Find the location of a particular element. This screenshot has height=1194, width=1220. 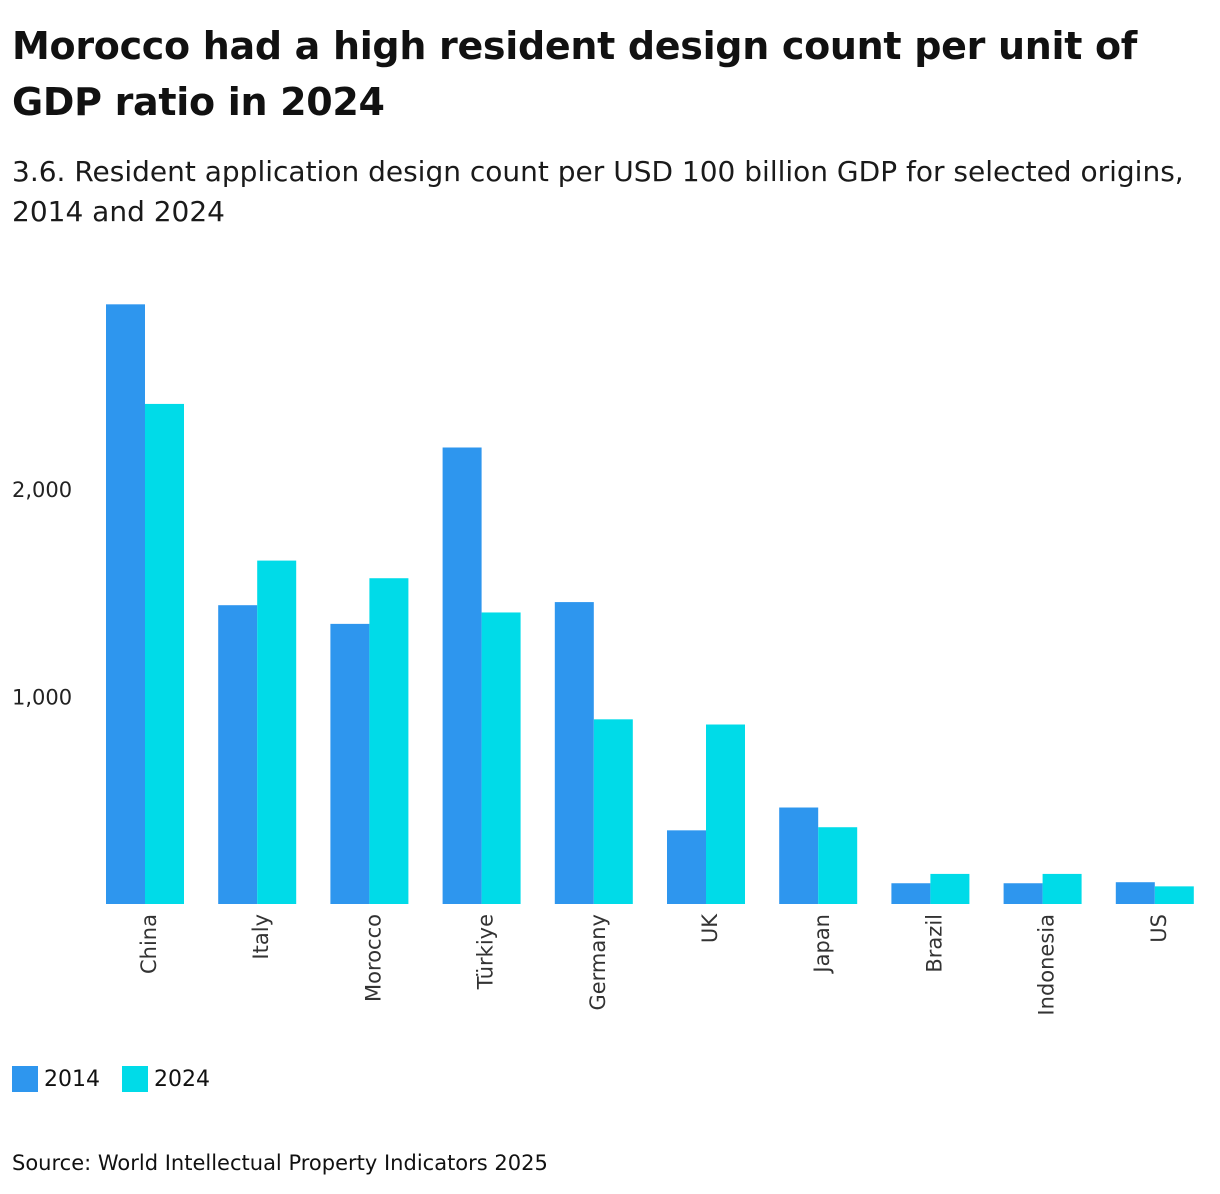

x-tick-label: China is located at coordinates (149, 944).